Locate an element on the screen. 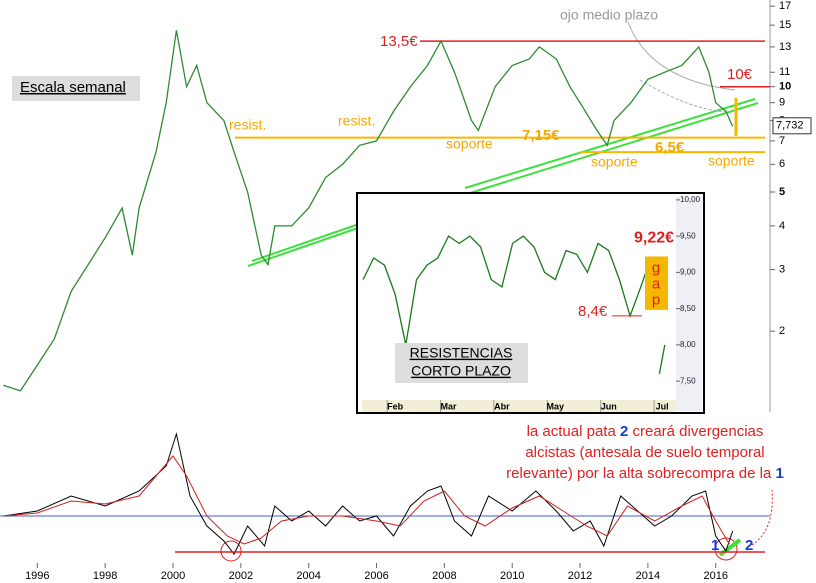  note-line: alcistas (antesala de suelo temporal is located at coordinates (644, 452).